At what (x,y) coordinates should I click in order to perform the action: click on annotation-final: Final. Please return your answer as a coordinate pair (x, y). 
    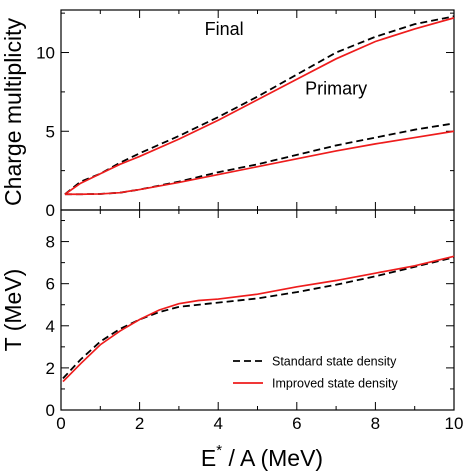
    Looking at the image, I should click on (224, 29).